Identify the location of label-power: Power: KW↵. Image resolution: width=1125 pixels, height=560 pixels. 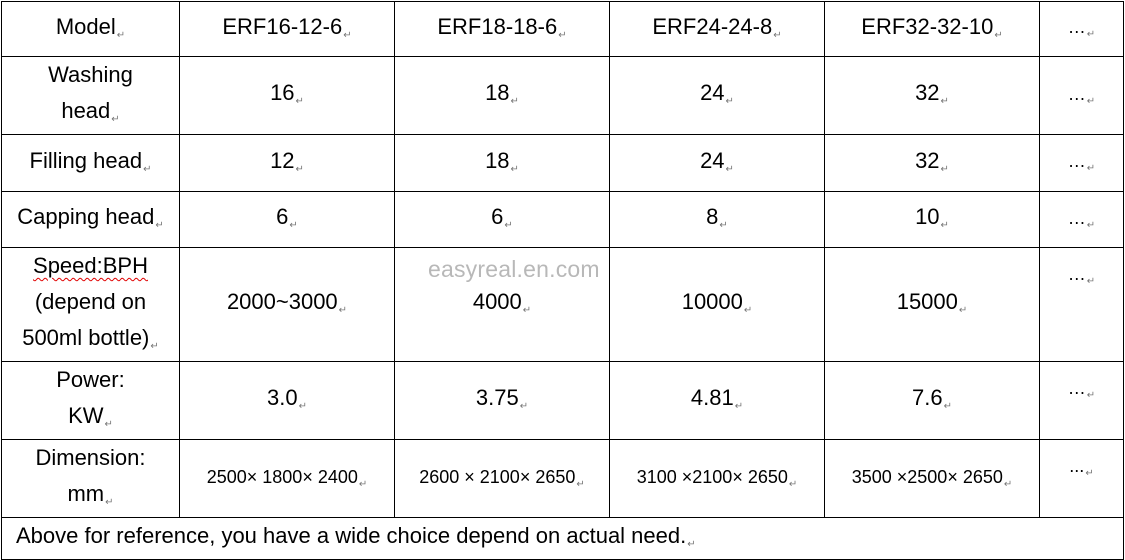
(90, 400).